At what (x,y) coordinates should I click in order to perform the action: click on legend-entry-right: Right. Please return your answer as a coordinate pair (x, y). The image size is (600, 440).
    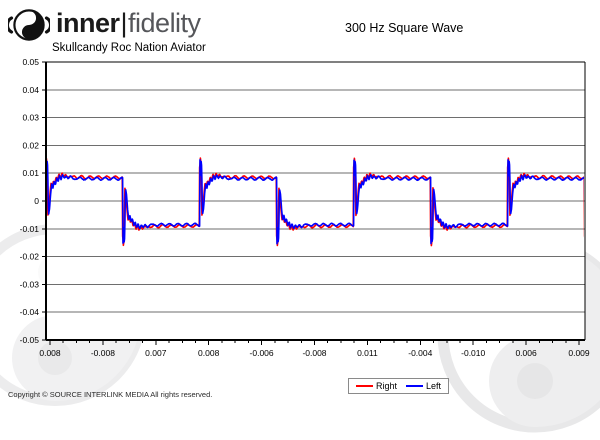
    Looking at the image, I should click on (376, 386).